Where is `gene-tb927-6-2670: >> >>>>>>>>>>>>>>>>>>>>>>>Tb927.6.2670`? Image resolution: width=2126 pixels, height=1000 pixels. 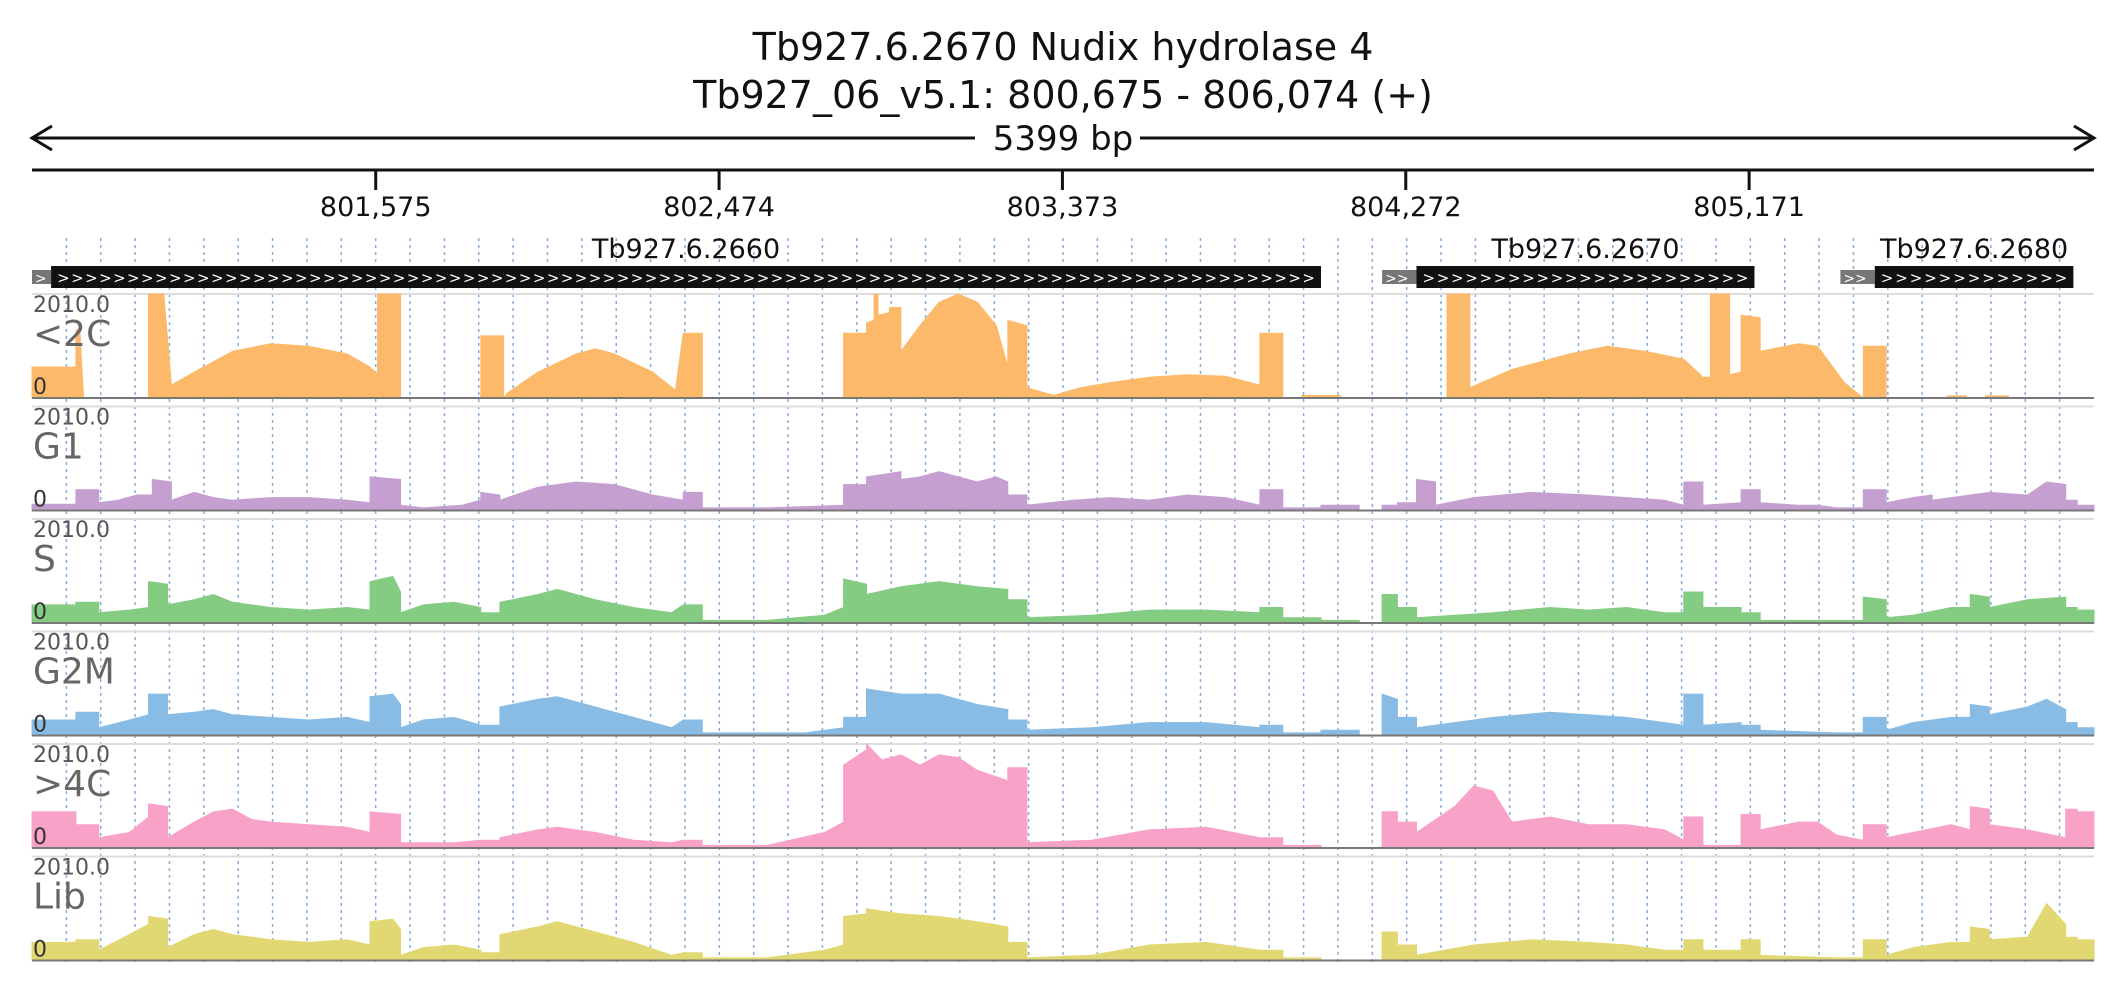
gene-tb927-6-2670: >> >>>>>>>>>>>>>>>>>>>>>>>Tb927.6.2670 is located at coordinates (1568, 261).